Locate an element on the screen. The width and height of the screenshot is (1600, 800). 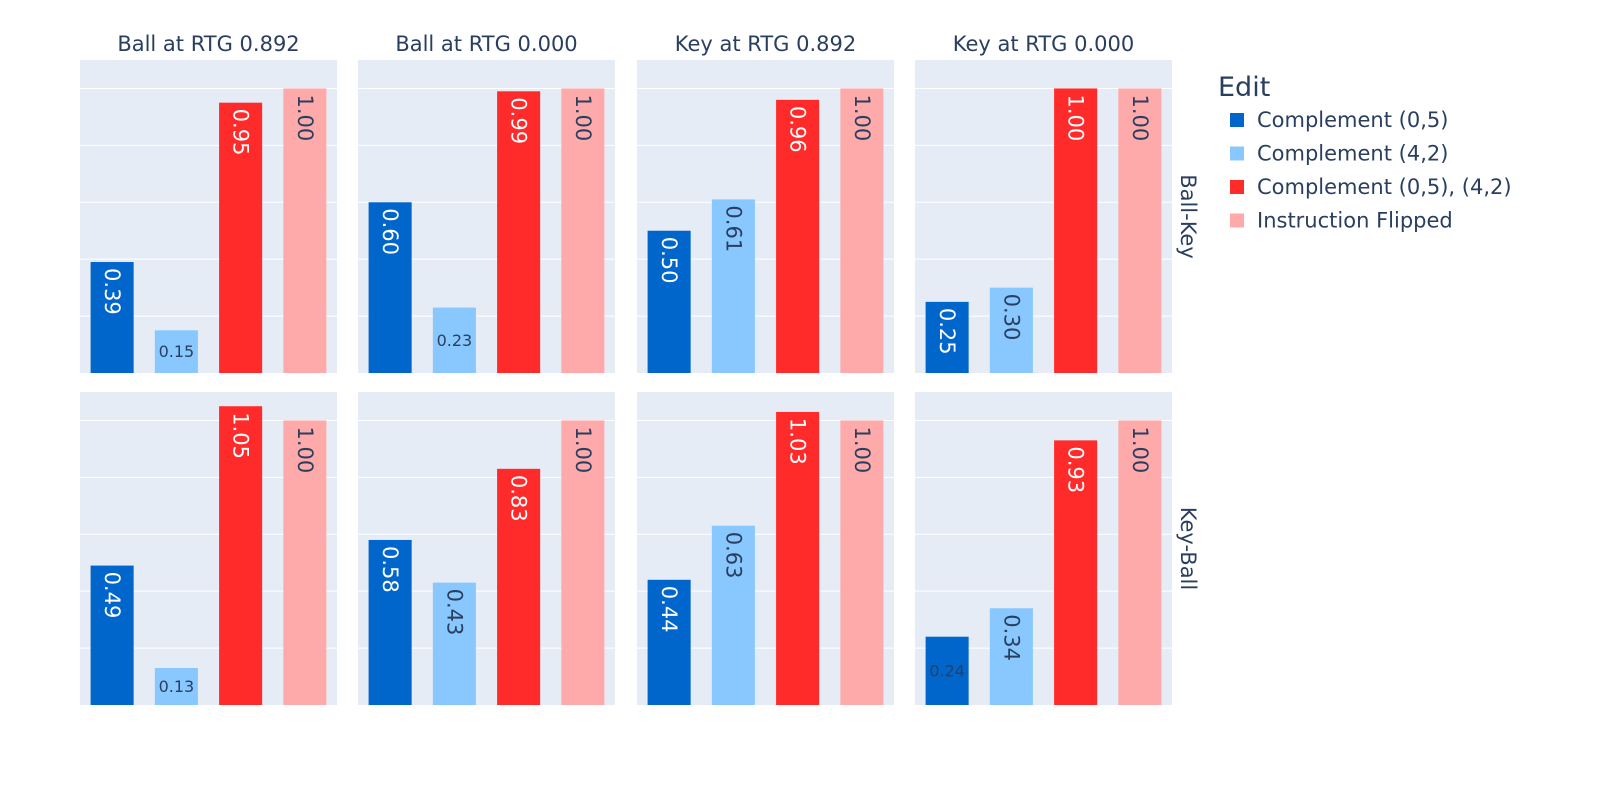
column-title: Key at RTG 0.000 is located at coordinates (1043, 44).